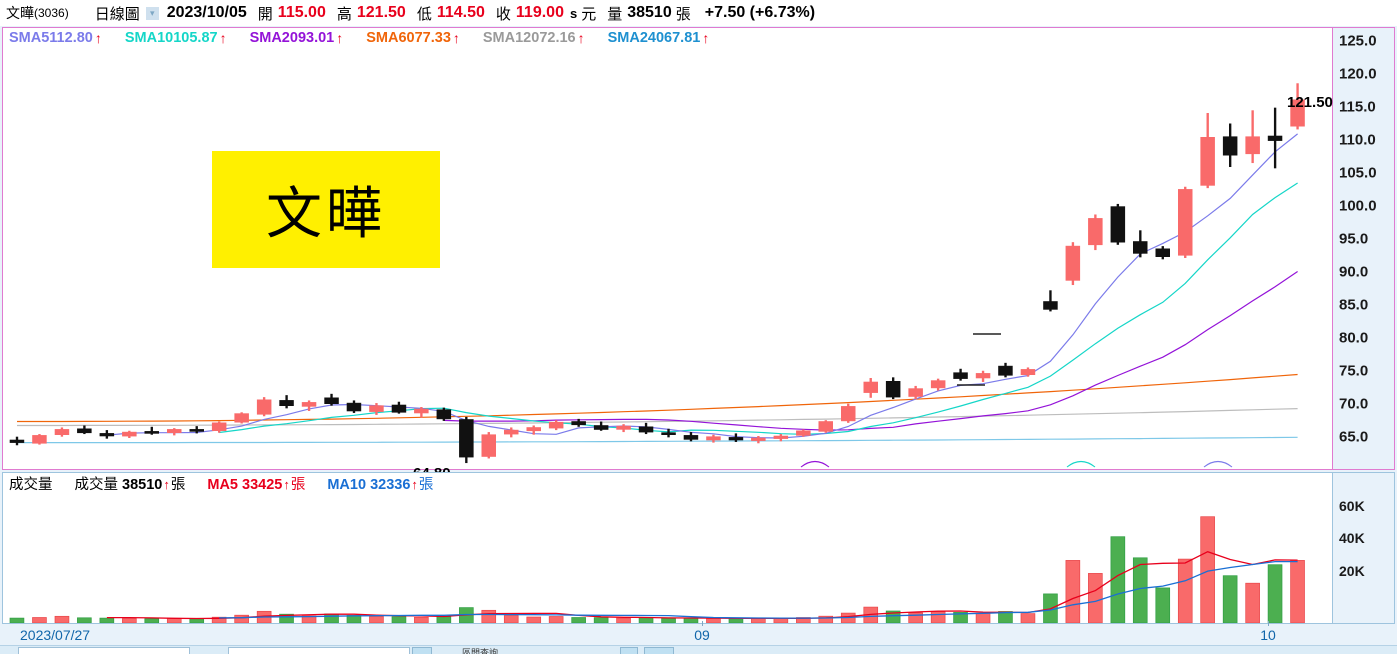 This screenshot has height=654, width=1397. I want to click on price-axis-tick: 65.0, so click(1354, 437).